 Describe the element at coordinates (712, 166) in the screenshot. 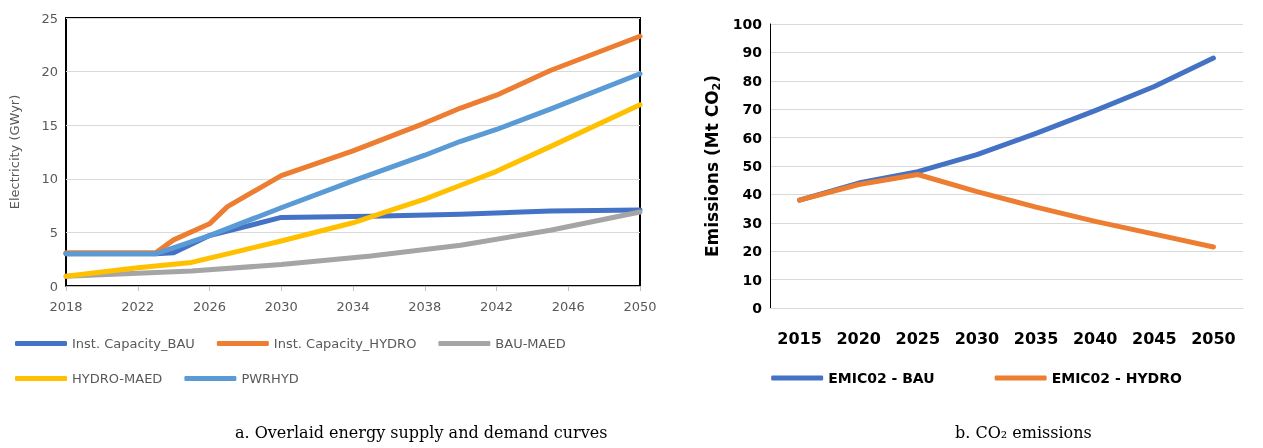

I see `y-axis-title: Emissions (Mt CO2)` at that location.